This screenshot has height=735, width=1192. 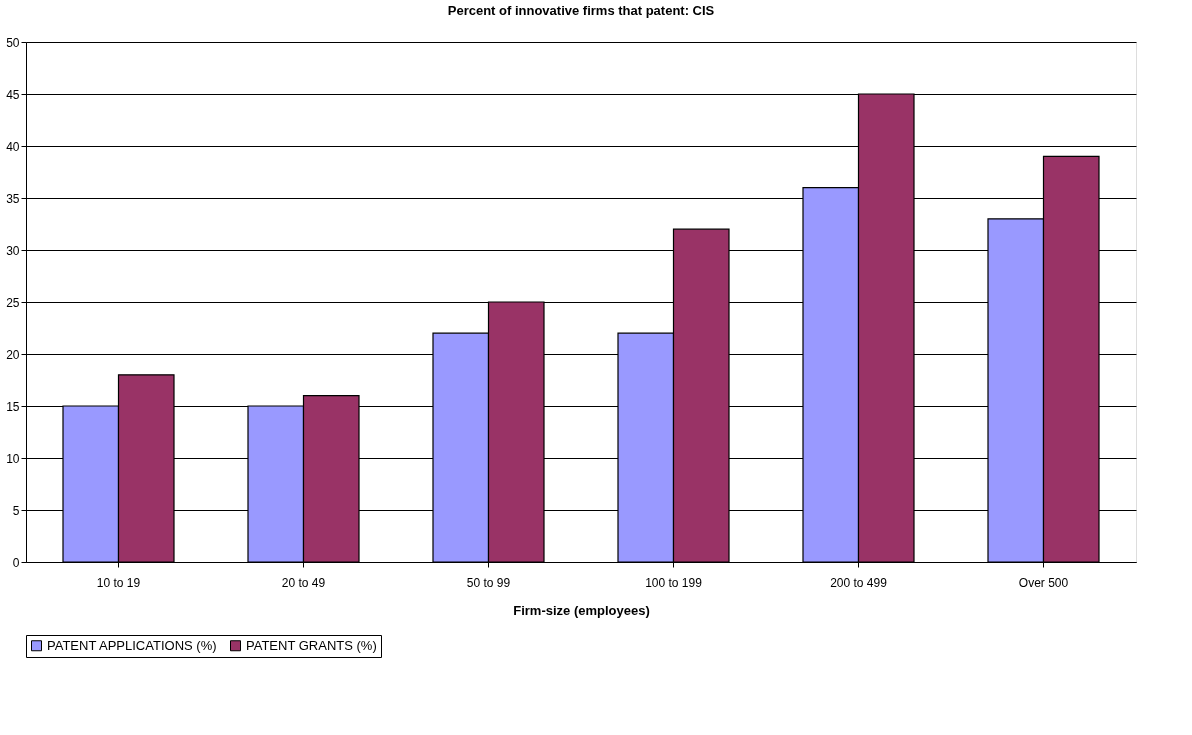 I want to click on x-axis-title: Firm-size (employees), so click(x=581, y=610).